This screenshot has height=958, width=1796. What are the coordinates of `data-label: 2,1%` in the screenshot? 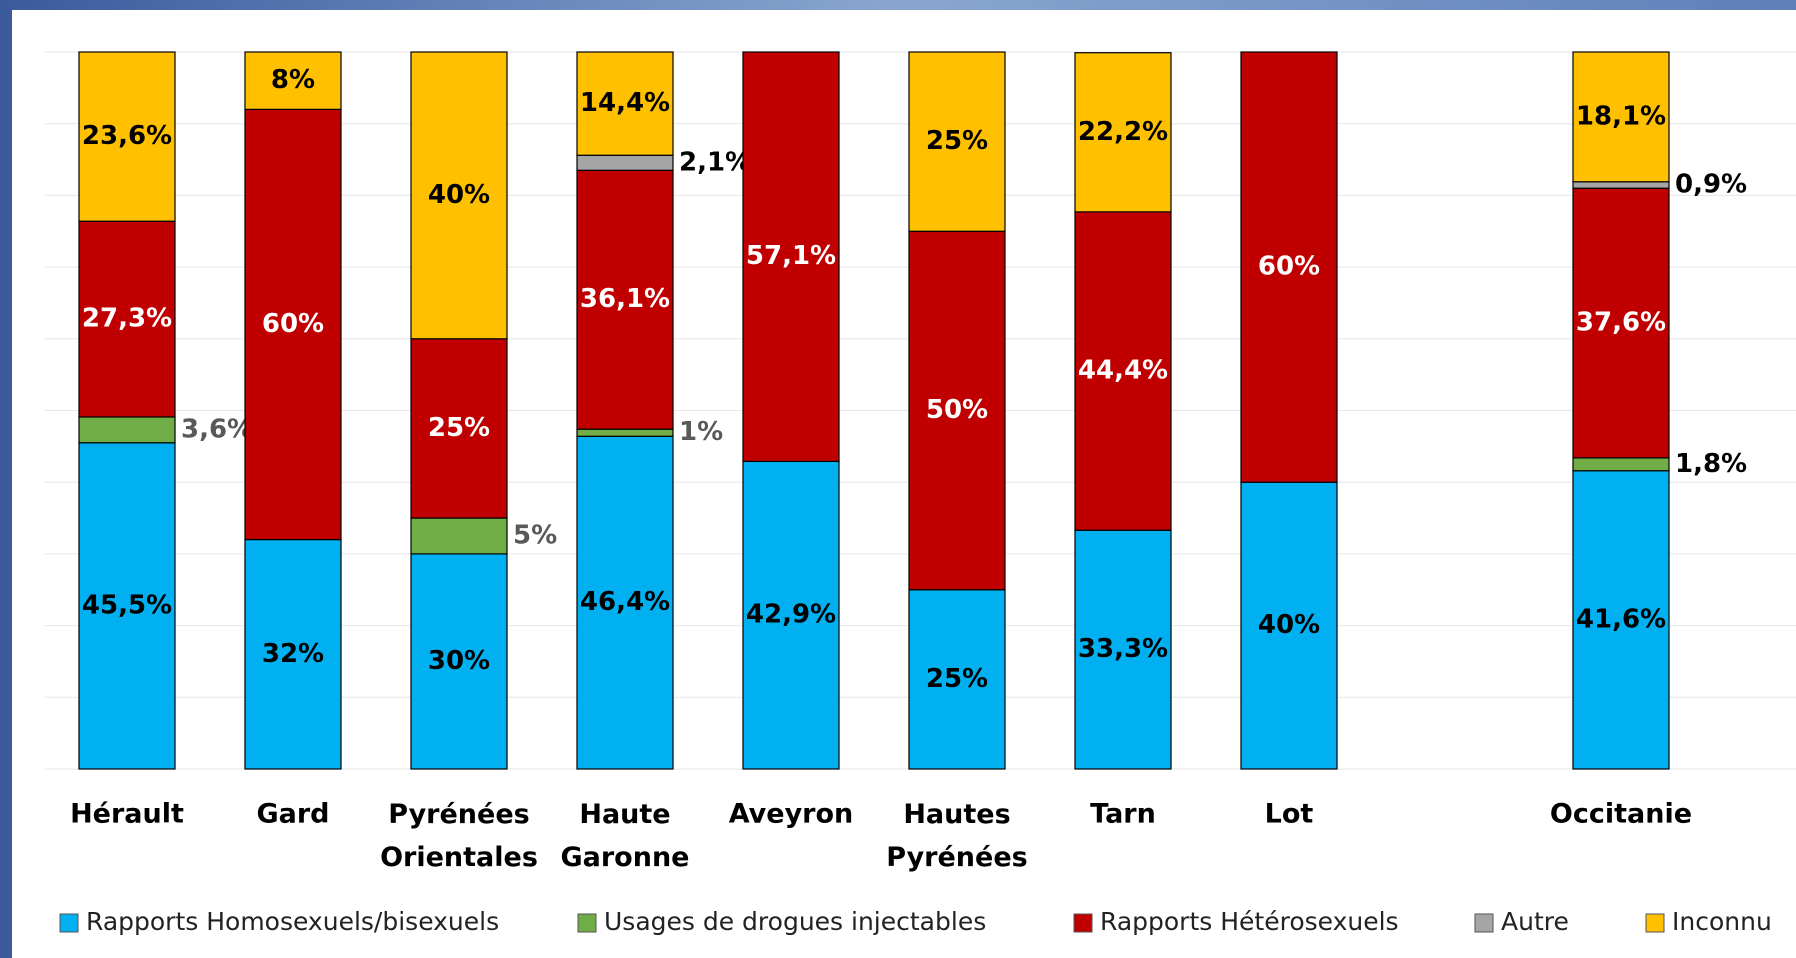 It's located at (715, 162).